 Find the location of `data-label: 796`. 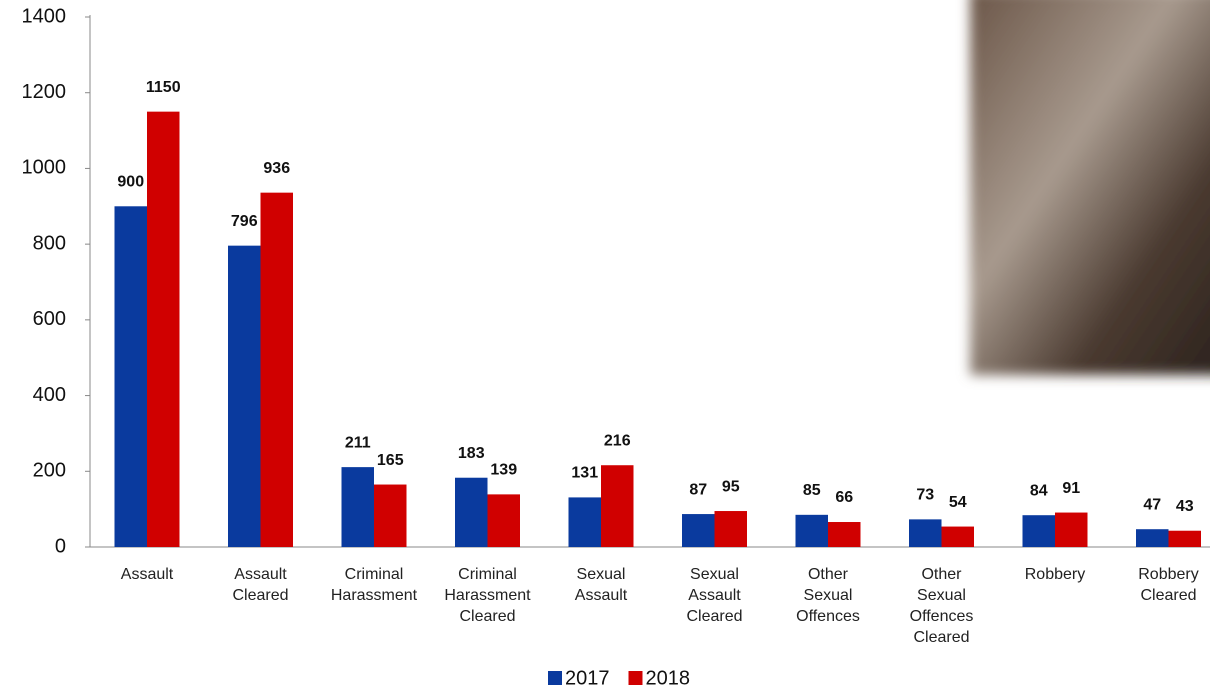

data-label: 796 is located at coordinates (244, 221).